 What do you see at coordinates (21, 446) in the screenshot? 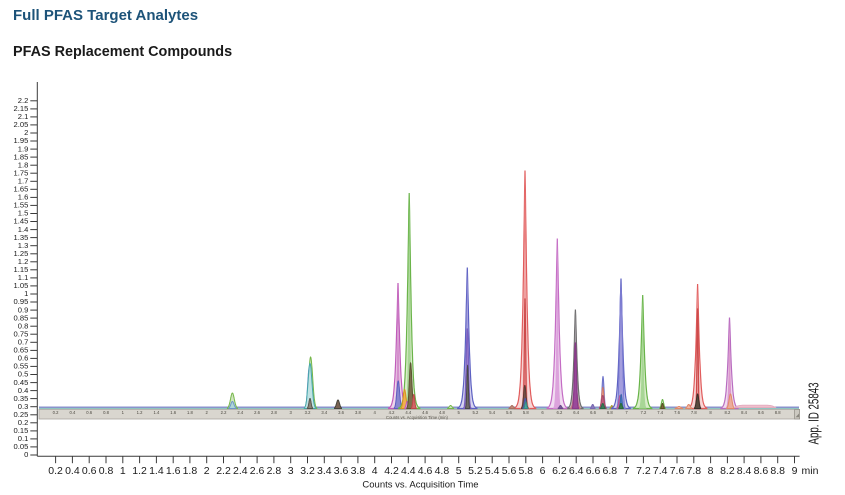
I see `svg-text: 0.05` at bounding box center [21, 446].